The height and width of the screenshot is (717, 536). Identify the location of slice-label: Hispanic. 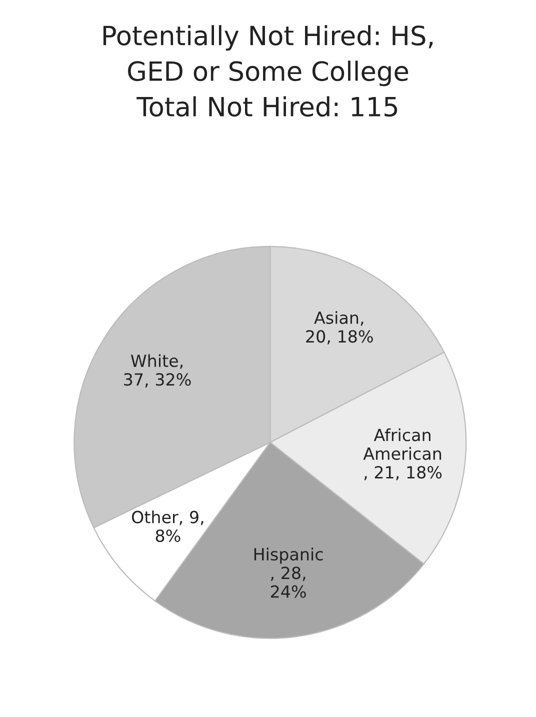
(288, 556).